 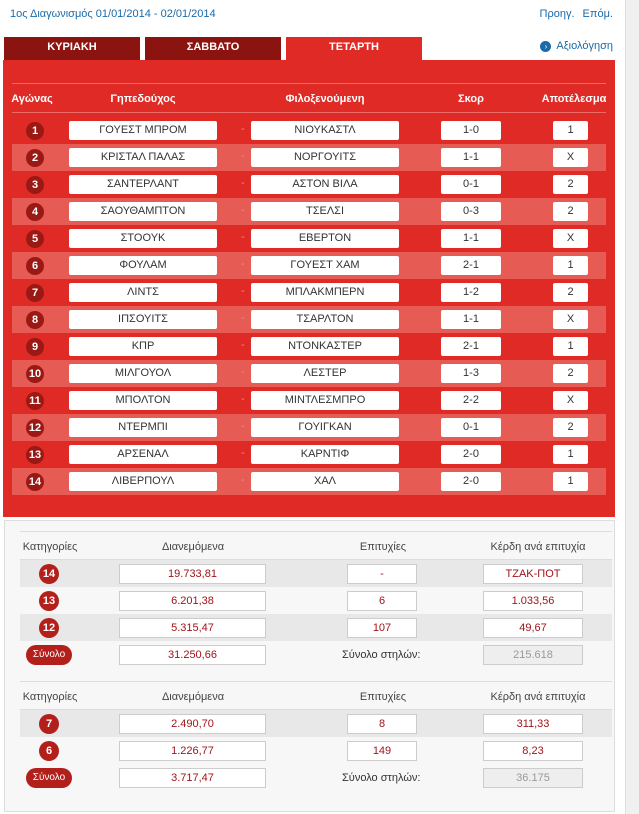 I want to click on match-row: 1 ΓΟΥΕΣΤ ΜΠΡΟΜ - ΝΙΟΥΚΑΣΤΛ 1-0 1, so click(x=309, y=130).